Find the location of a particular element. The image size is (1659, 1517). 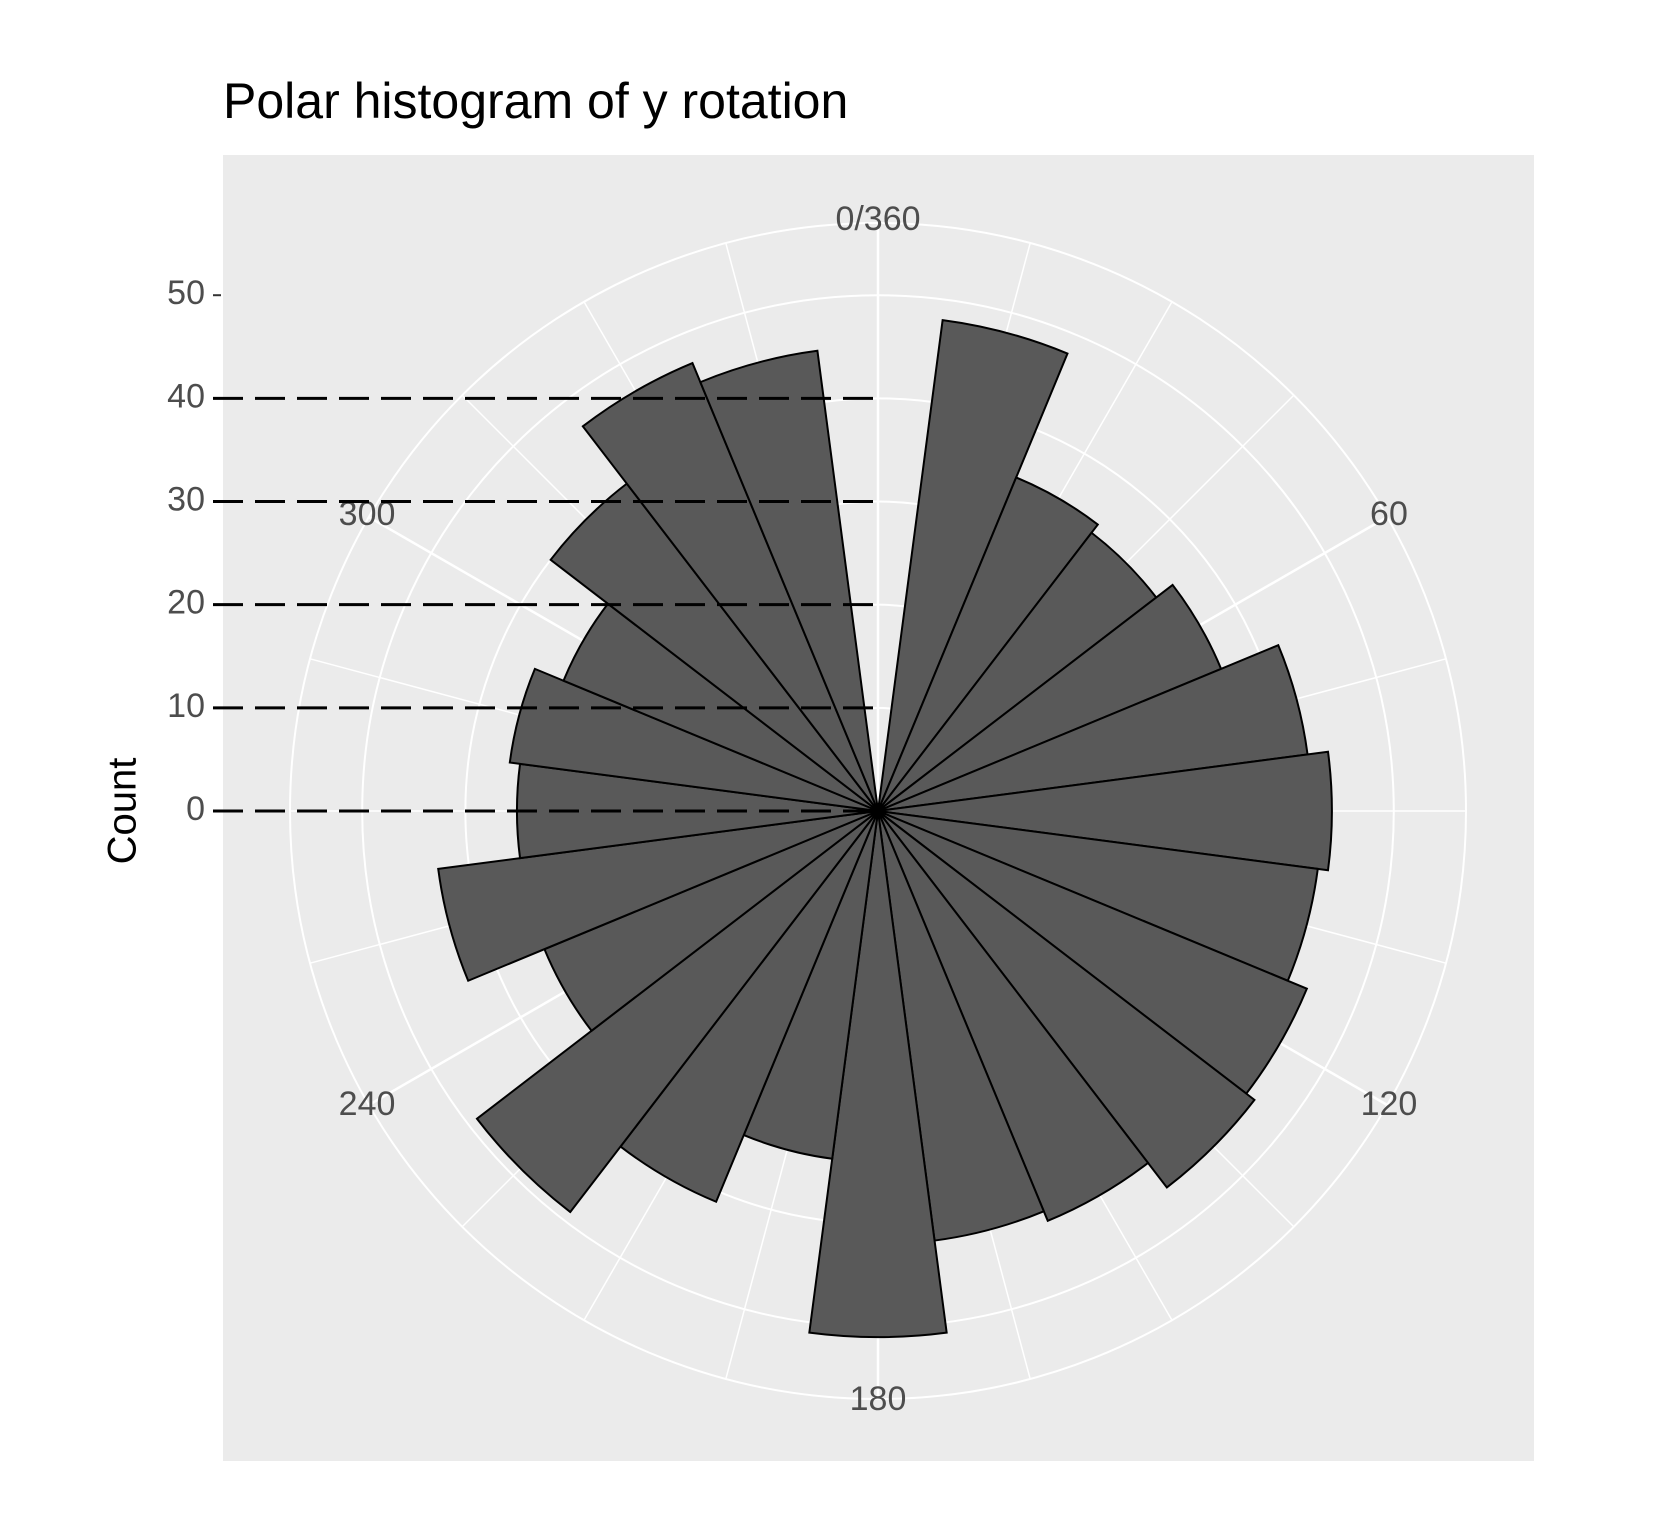

x-tick-label: 60 is located at coordinates (1389, 514).